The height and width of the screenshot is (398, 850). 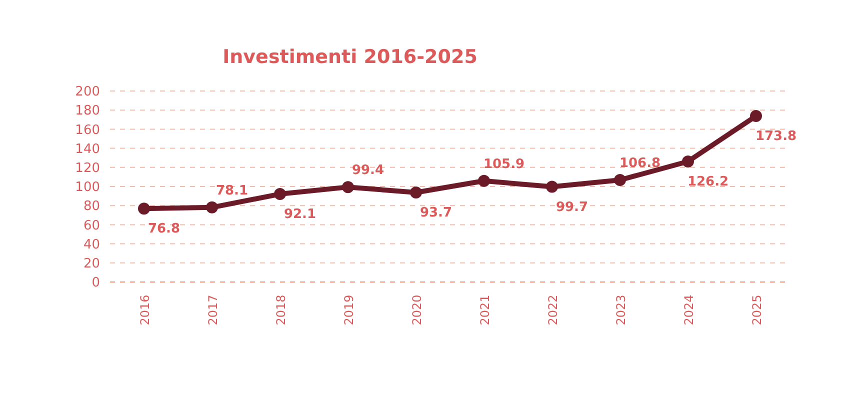 What do you see at coordinates (757, 310) in the screenshot?
I see `x-tick-label: 2025` at bounding box center [757, 310].